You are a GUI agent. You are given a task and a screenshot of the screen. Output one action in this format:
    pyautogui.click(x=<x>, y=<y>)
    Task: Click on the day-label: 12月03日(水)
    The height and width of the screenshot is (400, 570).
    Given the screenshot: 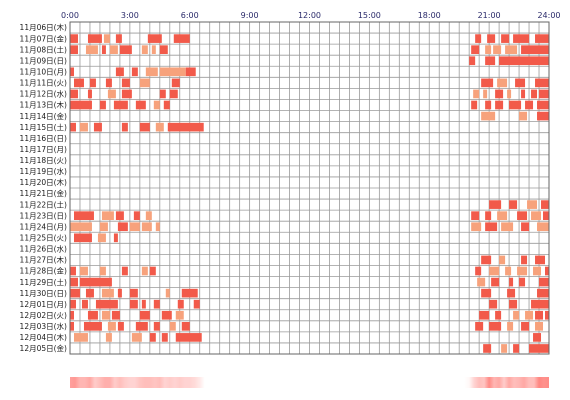 What is the action you would take?
    pyautogui.click(x=44, y=326)
    